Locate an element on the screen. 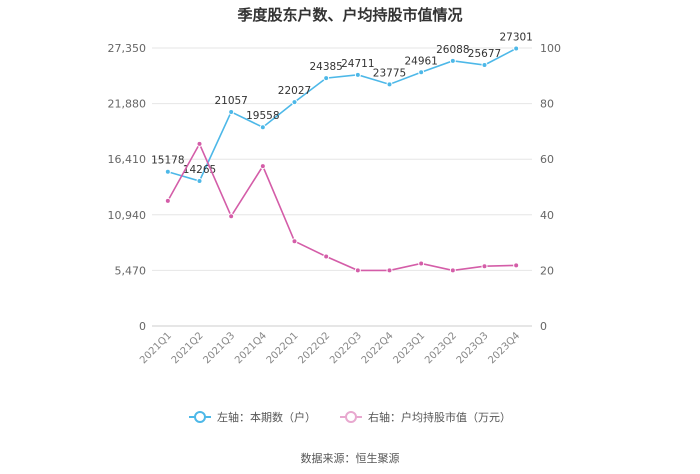 The width and height of the screenshot is (700, 474). x-tick-label: 2021Q2 is located at coordinates (188, 348).